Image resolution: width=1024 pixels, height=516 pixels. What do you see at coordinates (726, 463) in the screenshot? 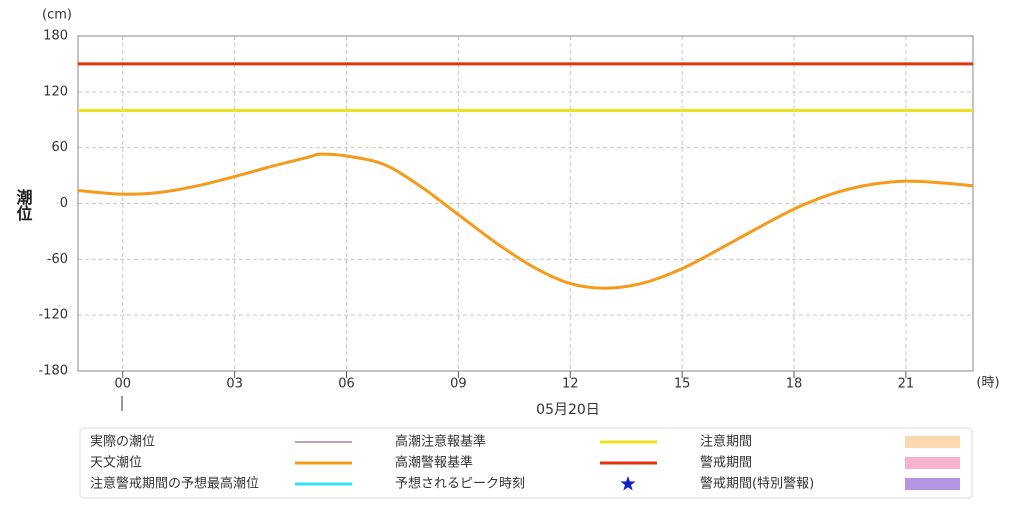
I see `legend-label: 警戒期間` at bounding box center [726, 463].